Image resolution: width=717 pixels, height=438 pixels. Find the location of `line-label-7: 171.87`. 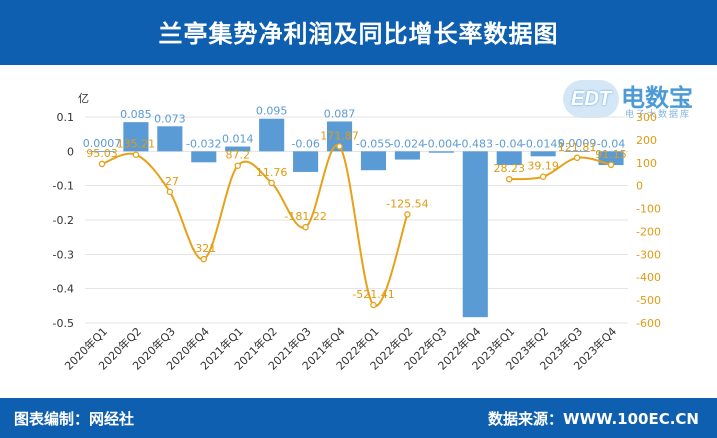

line-label-7: 171.87 is located at coordinates (339, 135).